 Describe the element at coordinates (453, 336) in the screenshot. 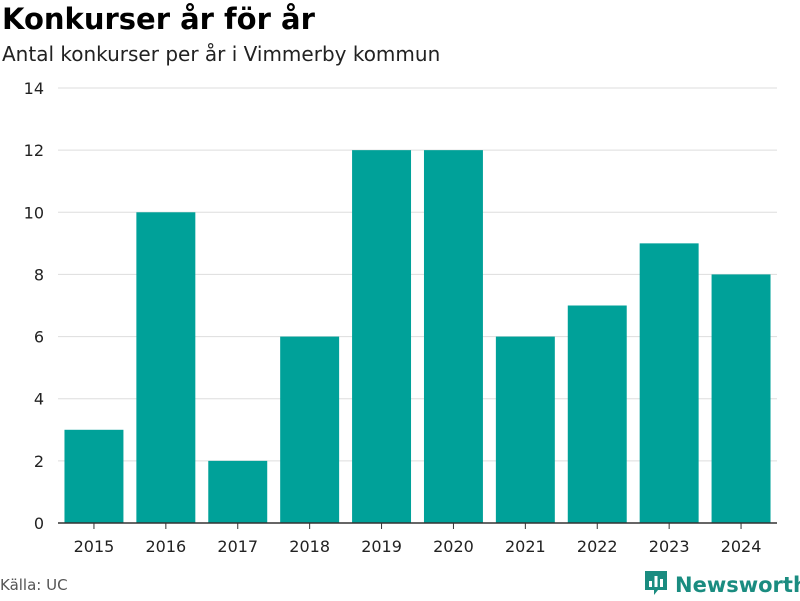

I see `bar-2020` at that location.